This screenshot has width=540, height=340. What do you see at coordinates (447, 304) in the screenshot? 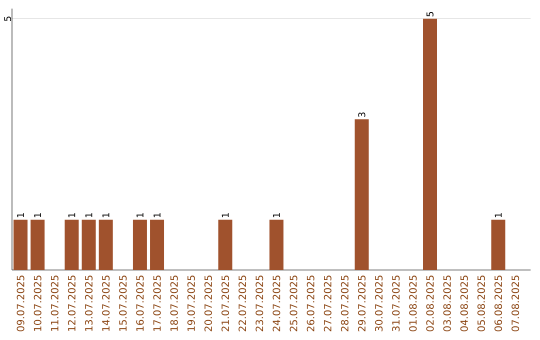
I see `x-tick-label: 03.08.2025` at bounding box center [447, 304].